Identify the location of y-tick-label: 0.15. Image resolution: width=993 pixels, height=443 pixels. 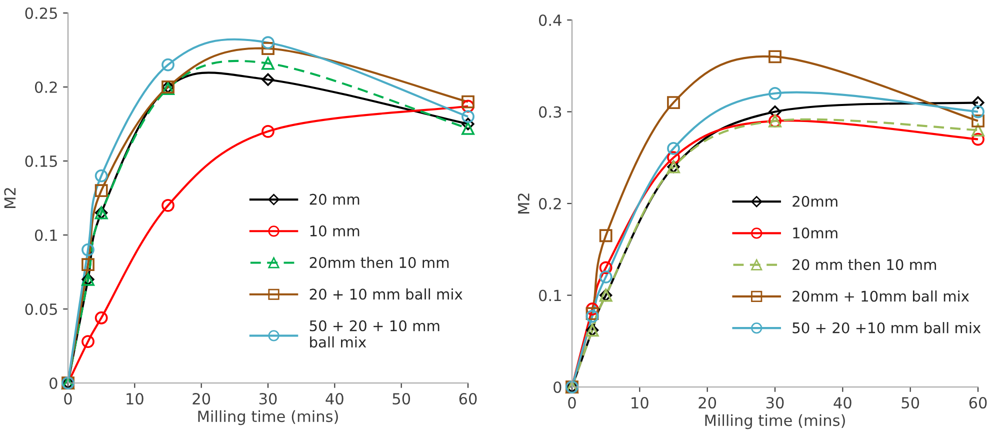
(41, 161).